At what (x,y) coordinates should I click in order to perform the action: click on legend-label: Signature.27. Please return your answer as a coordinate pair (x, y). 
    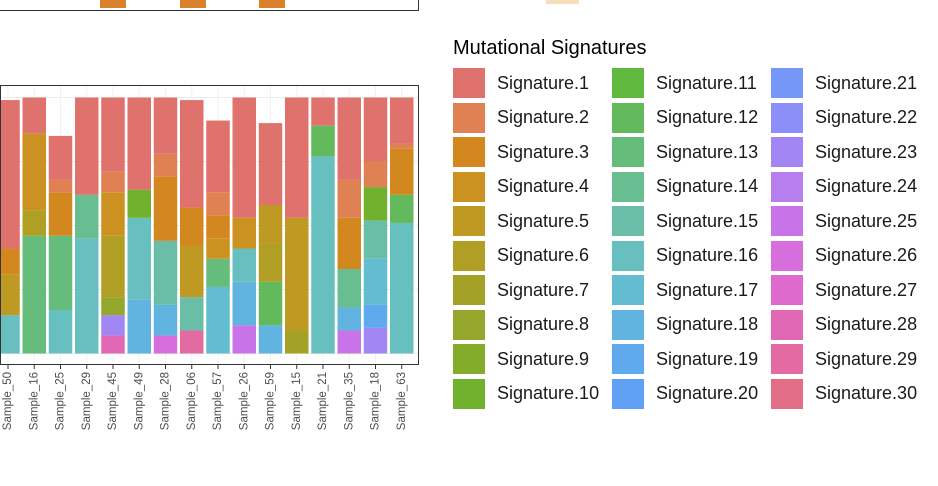
    Looking at the image, I should click on (866, 289).